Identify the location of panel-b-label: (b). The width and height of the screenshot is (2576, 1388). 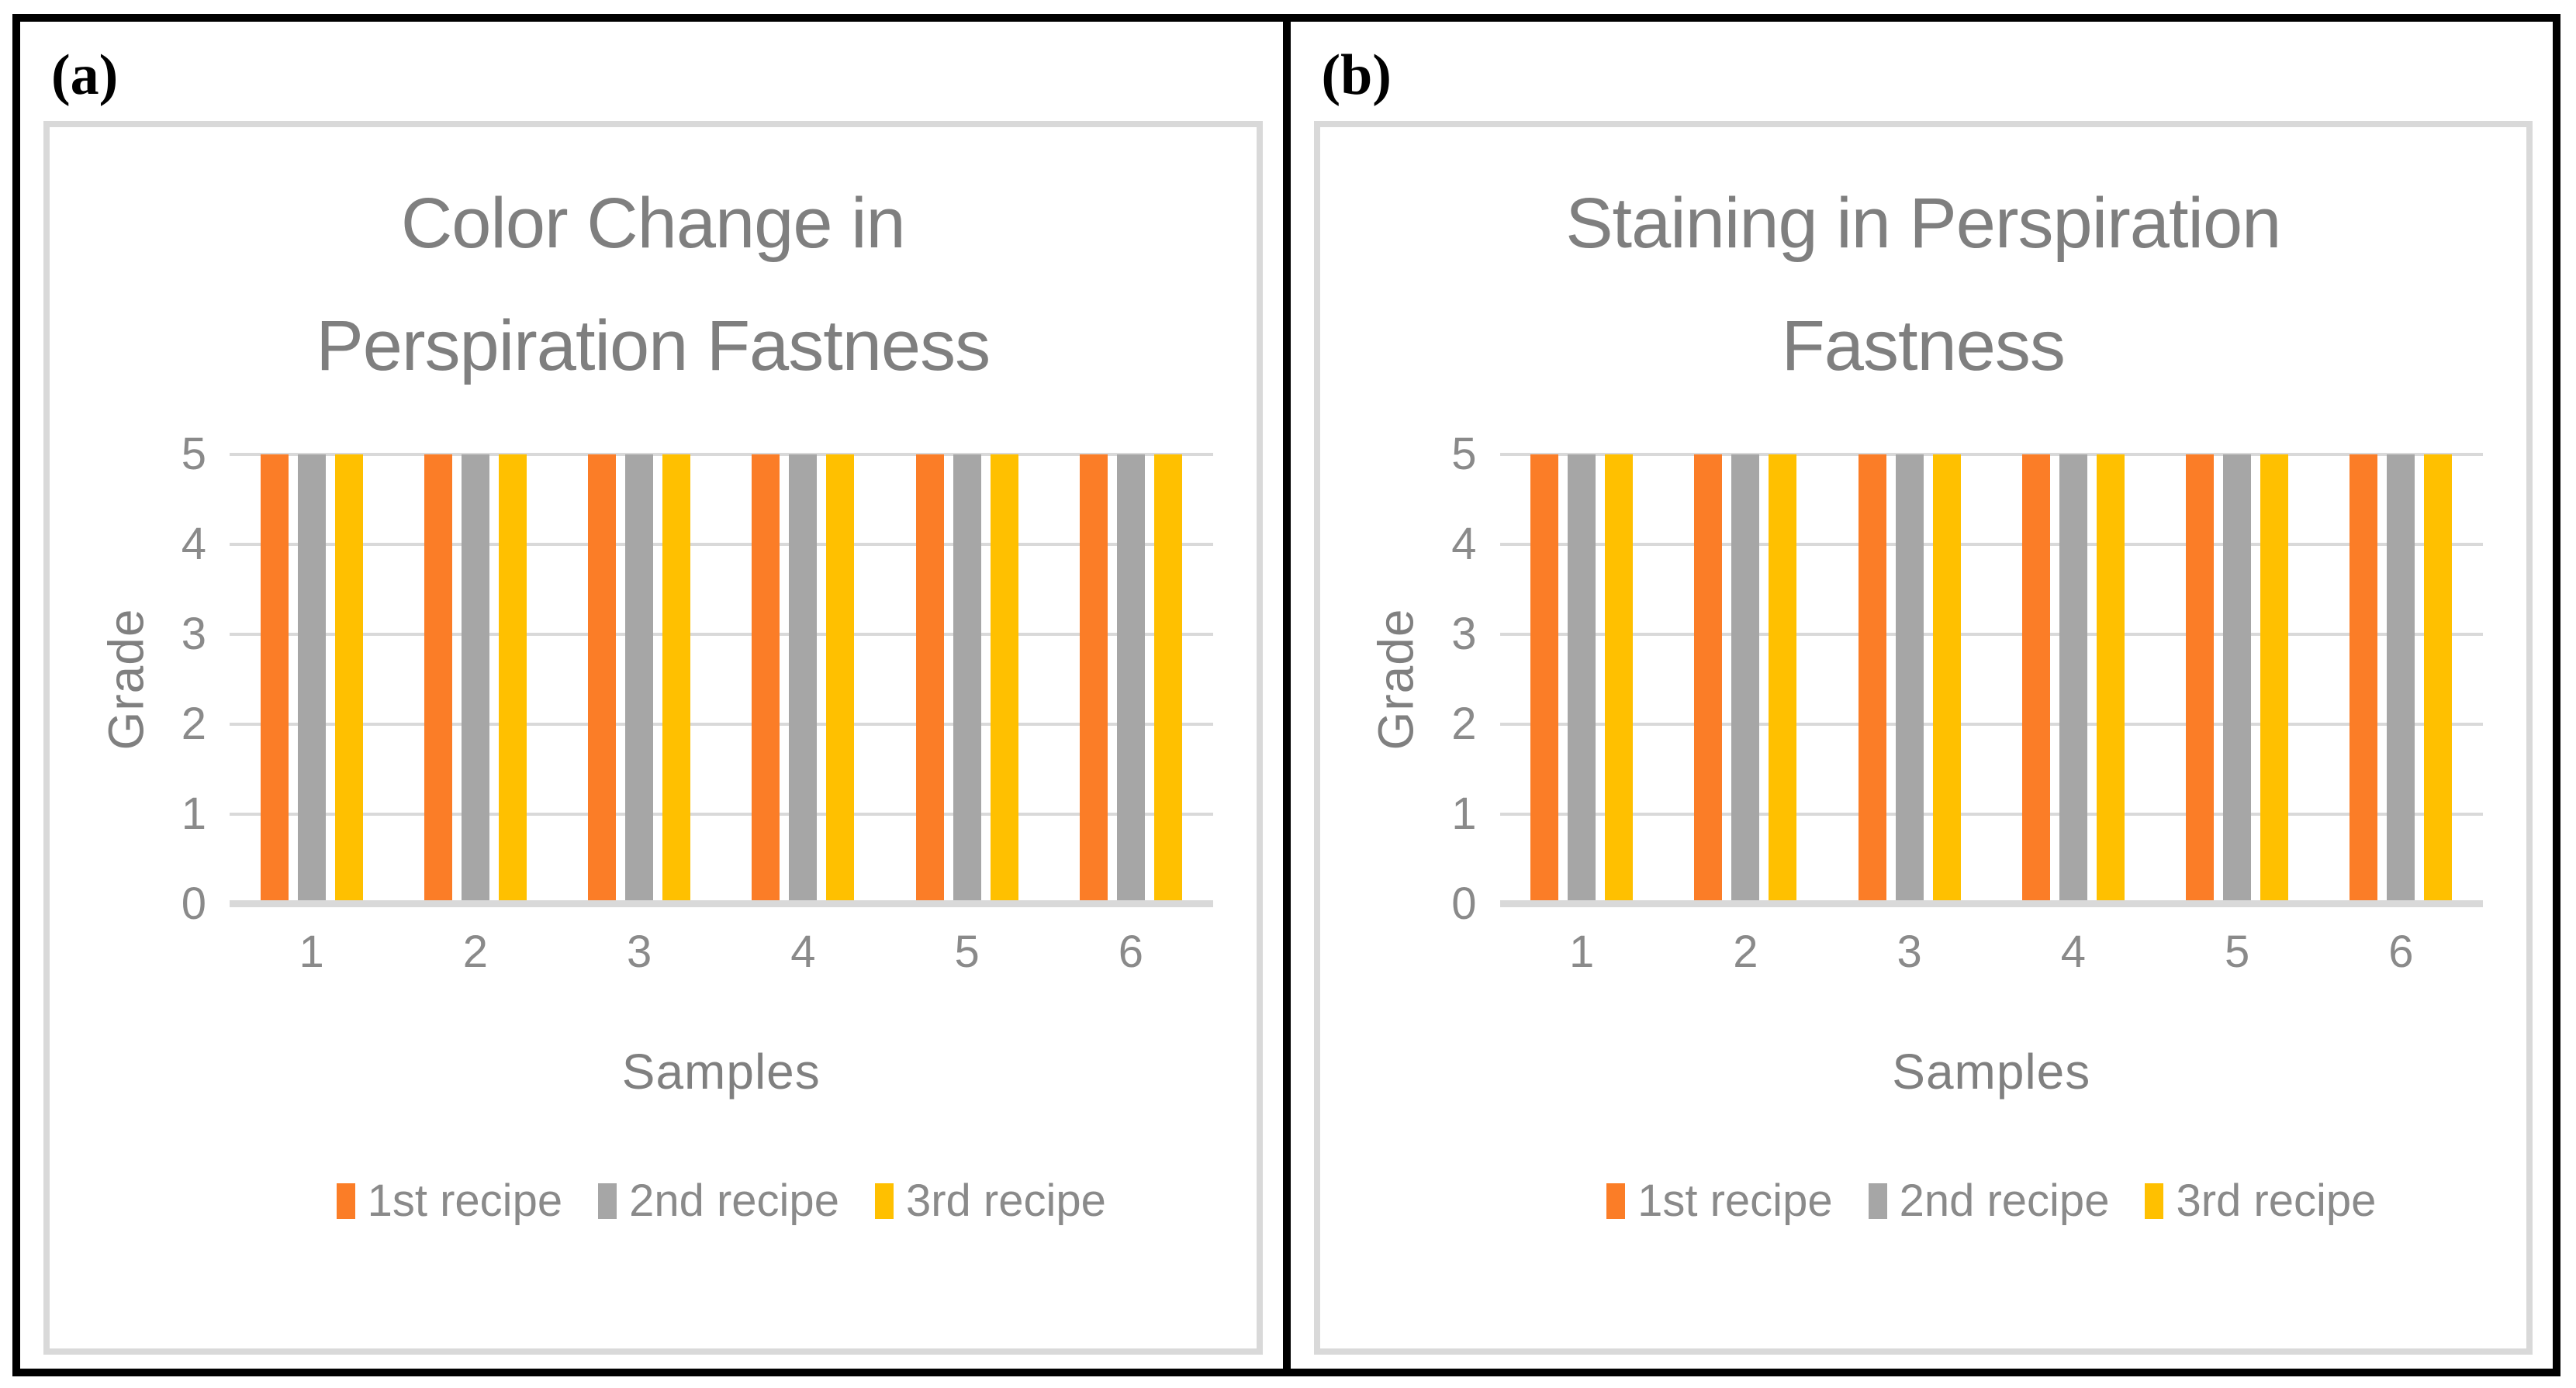
(1356, 75).